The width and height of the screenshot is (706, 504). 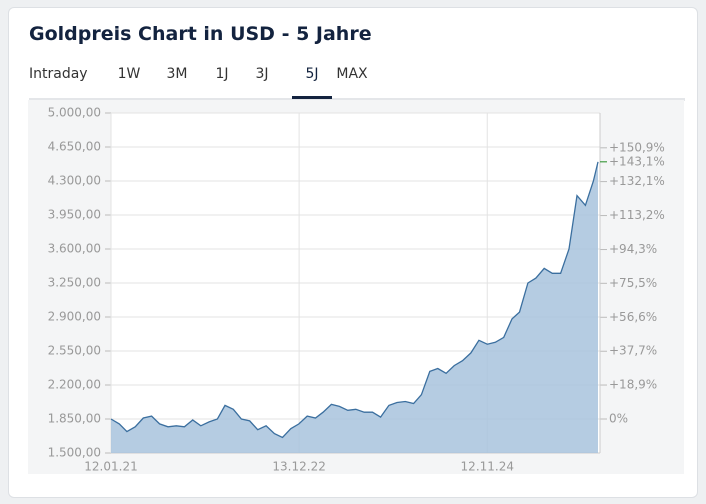 What do you see at coordinates (352, 74) in the screenshot?
I see `tab: MAX` at bounding box center [352, 74].